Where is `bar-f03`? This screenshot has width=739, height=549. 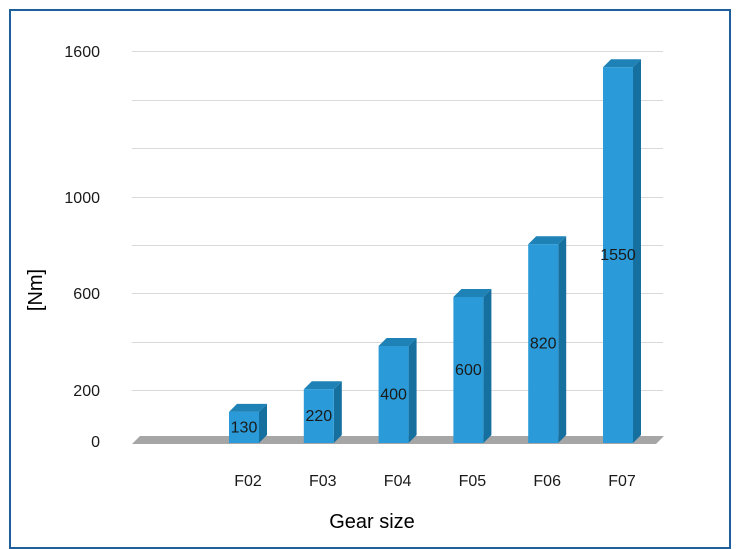
bar-f03 is located at coordinates (322, 412).